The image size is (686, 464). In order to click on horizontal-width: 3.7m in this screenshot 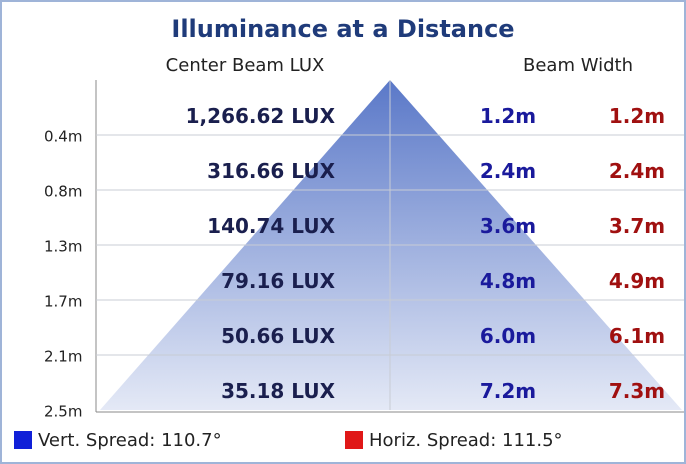, I will do `click(637, 226)`.